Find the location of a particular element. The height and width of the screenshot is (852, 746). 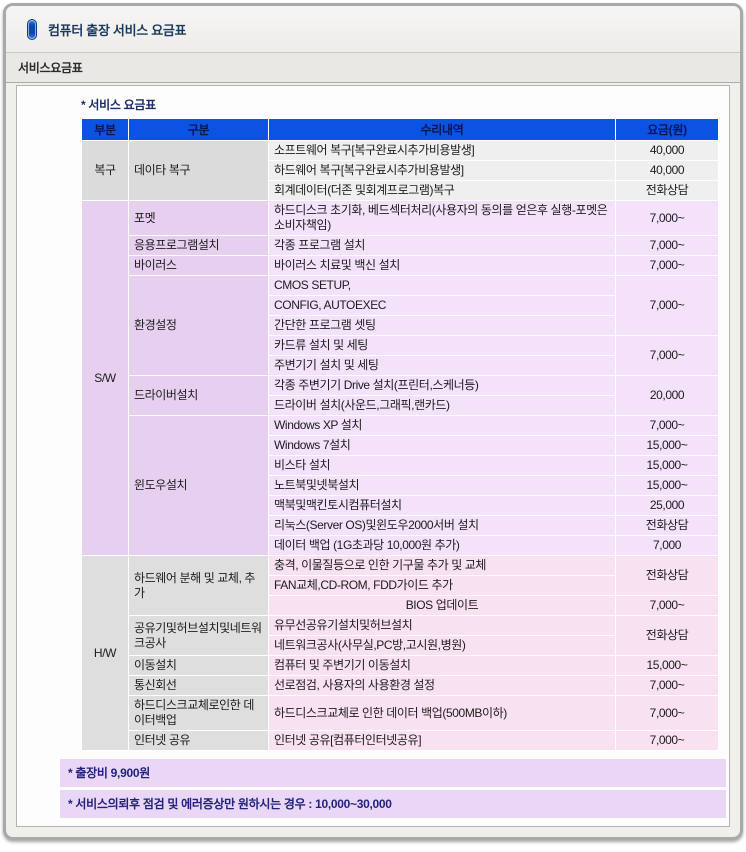

col-header-part: 부분 is located at coordinates (105, 129).